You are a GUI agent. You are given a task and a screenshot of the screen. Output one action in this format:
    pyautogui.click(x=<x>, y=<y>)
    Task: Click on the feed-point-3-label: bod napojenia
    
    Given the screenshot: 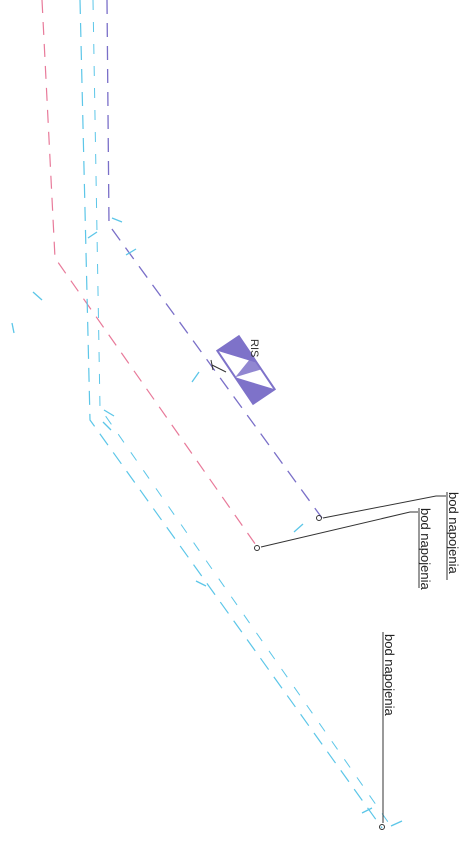 What is the action you would take?
    pyautogui.click(x=389, y=675)
    